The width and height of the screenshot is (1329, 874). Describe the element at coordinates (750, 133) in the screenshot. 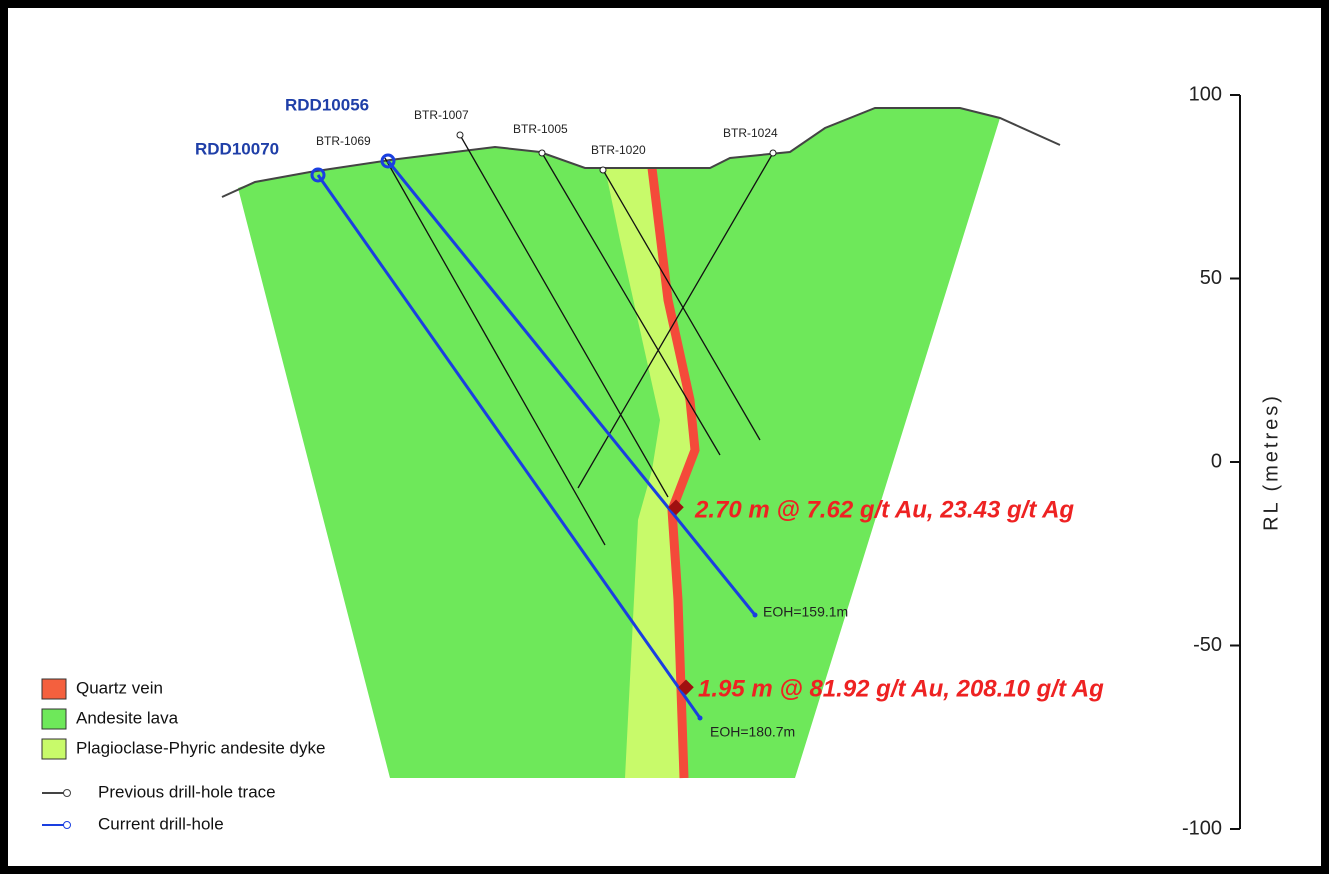

I see `hole-label: BTR-1024` at that location.